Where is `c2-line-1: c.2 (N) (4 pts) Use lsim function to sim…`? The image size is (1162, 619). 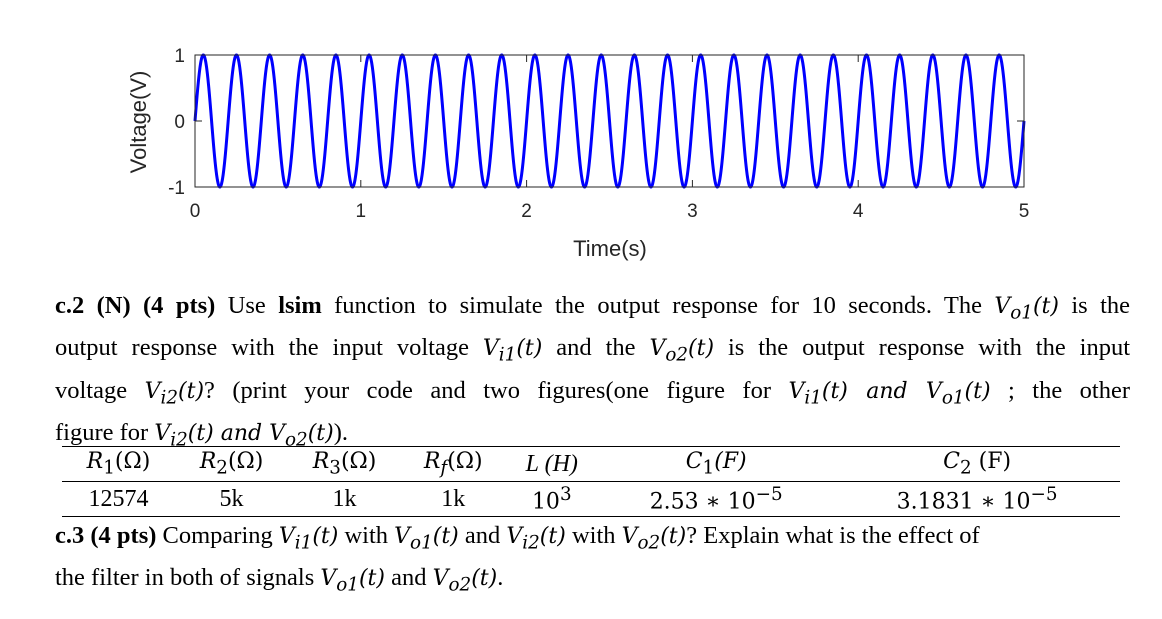 c2-line-1: c.2 (N) (4 pts) Use lsim function to sim… is located at coordinates (593, 308).